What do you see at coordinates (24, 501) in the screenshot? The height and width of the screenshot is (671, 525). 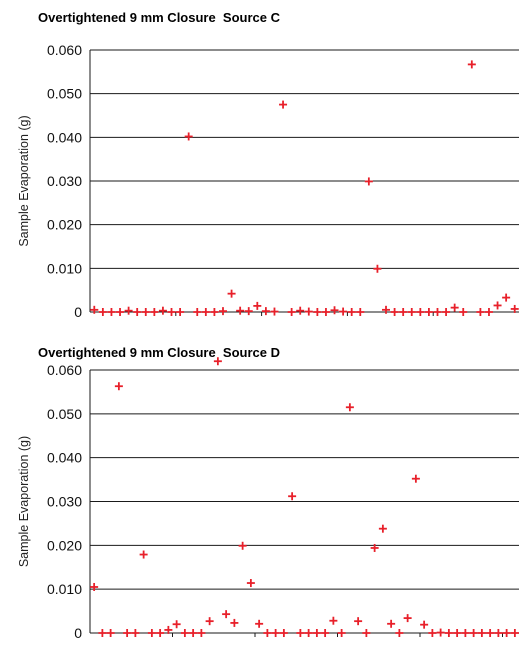 I see `y-axis-label: Sample Evaporation (g)` at bounding box center [24, 501].